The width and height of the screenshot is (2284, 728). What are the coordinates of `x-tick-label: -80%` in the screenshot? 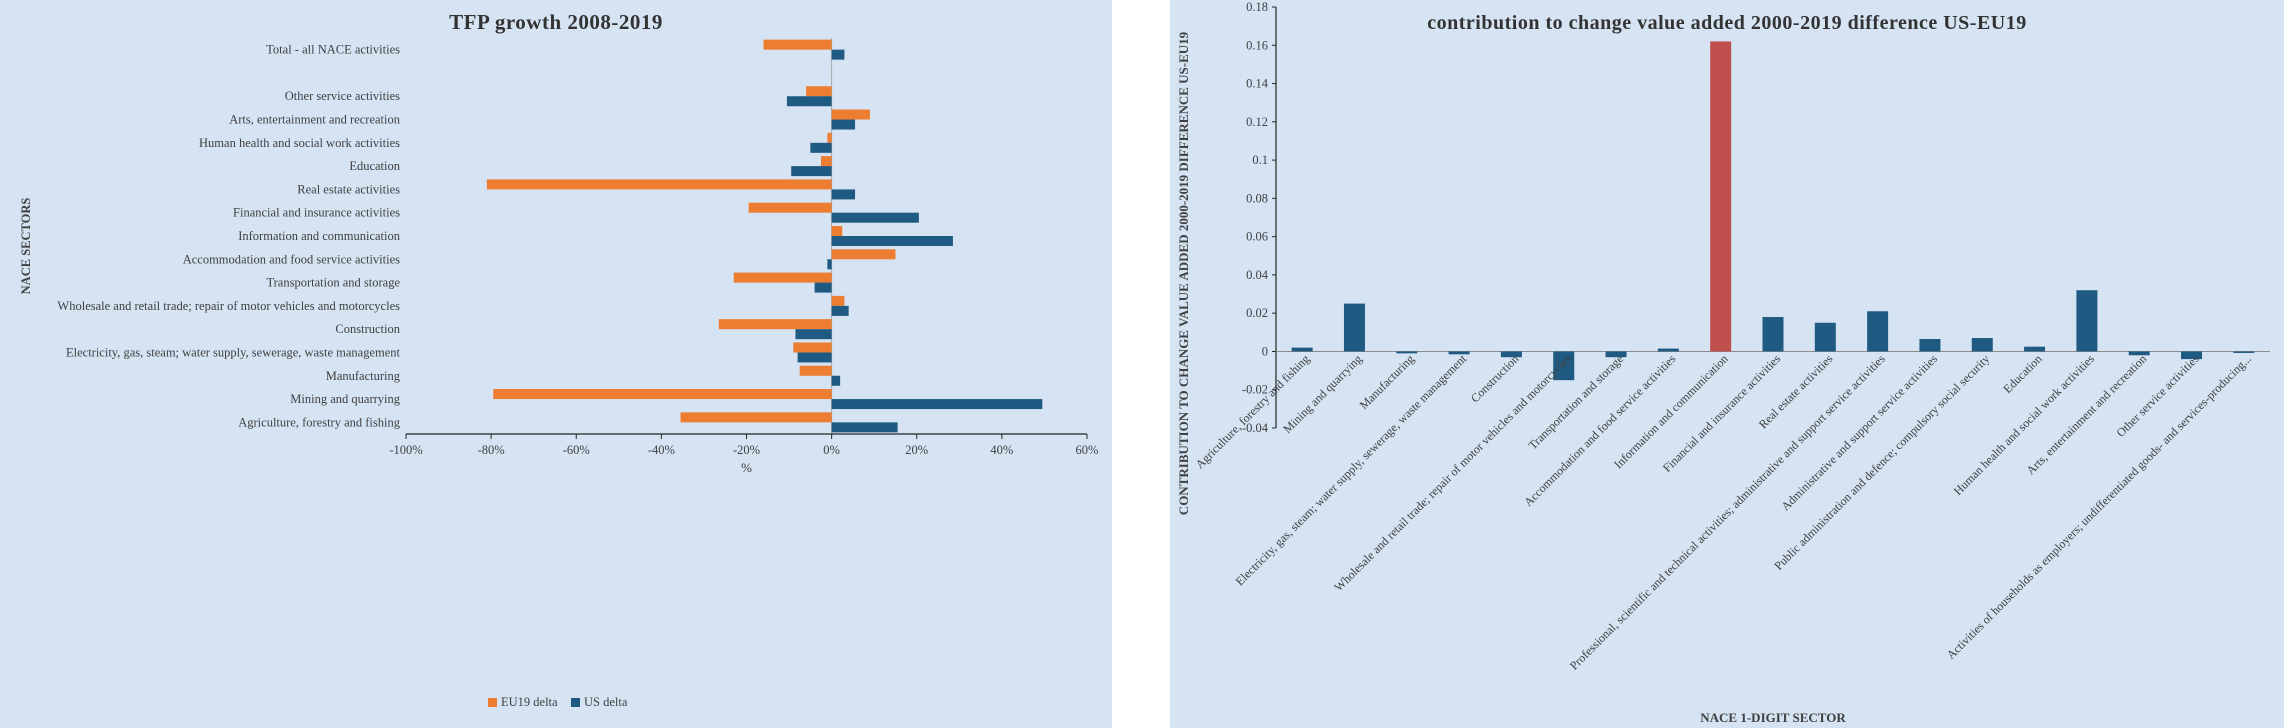 It's located at (491, 450).